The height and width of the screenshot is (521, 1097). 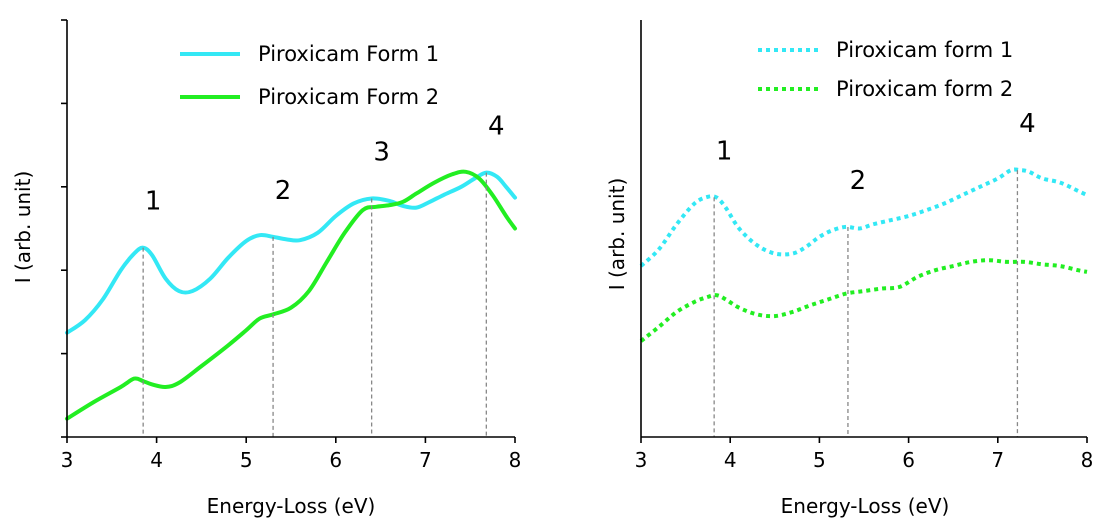 What do you see at coordinates (496, 127) in the screenshot?
I see `left-chart-peak-label-4: 4` at bounding box center [496, 127].